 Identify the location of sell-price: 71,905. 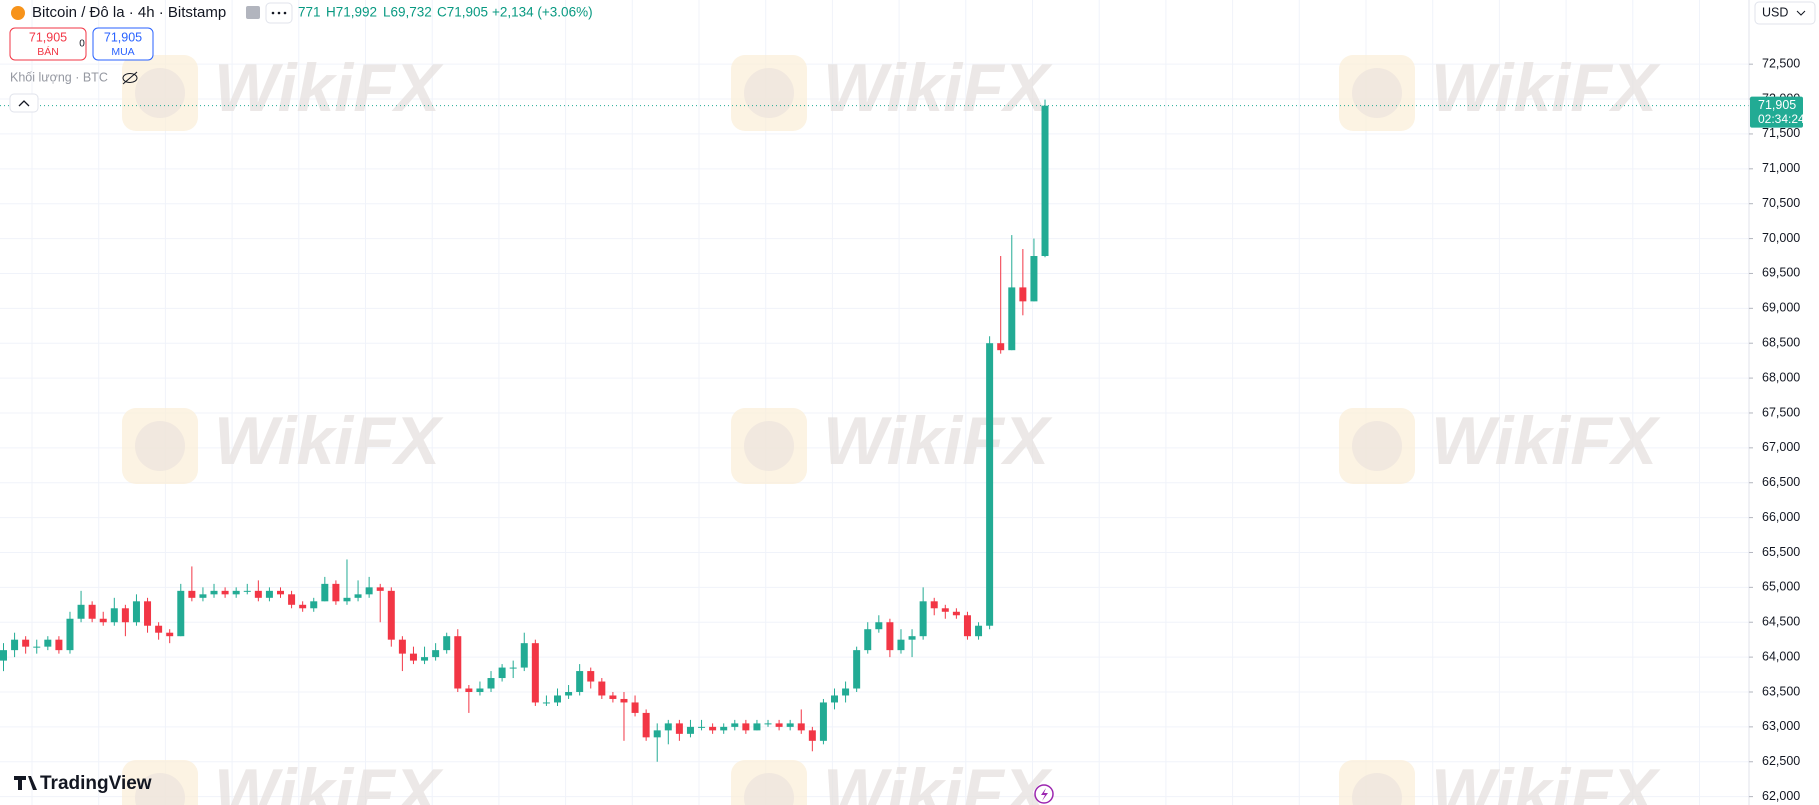
(48, 37).